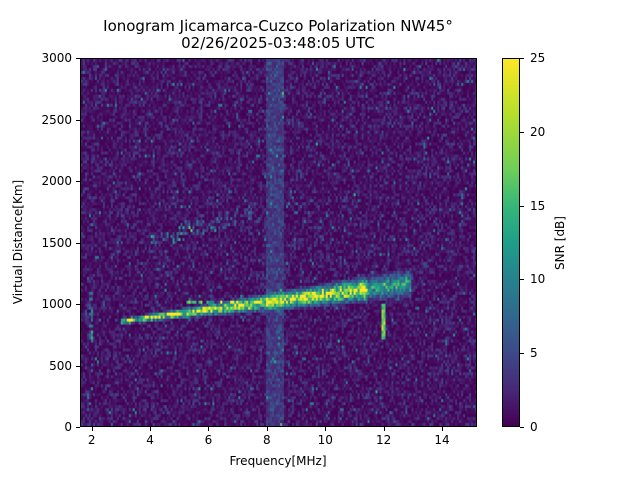  Describe the element at coordinates (68, 427) in the screenshot. I see `y-tick-label: 0` at that location.